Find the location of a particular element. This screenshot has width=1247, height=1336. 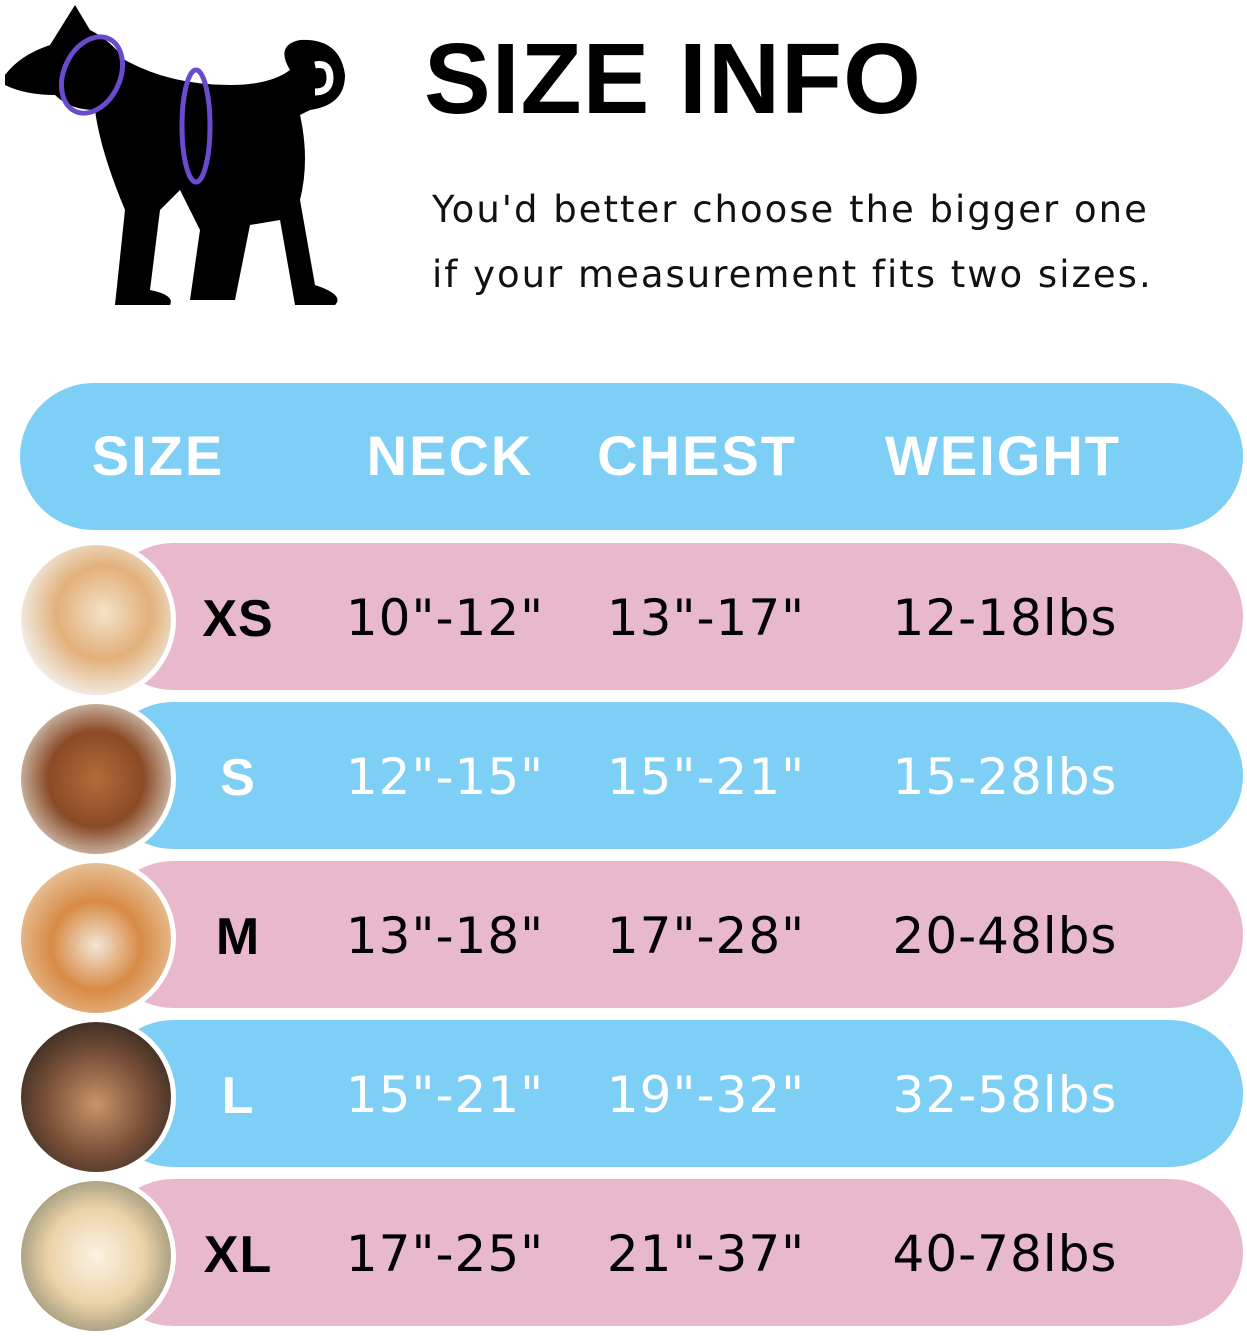

chest-value: 15"-21" is located at coordinates (706, 777).